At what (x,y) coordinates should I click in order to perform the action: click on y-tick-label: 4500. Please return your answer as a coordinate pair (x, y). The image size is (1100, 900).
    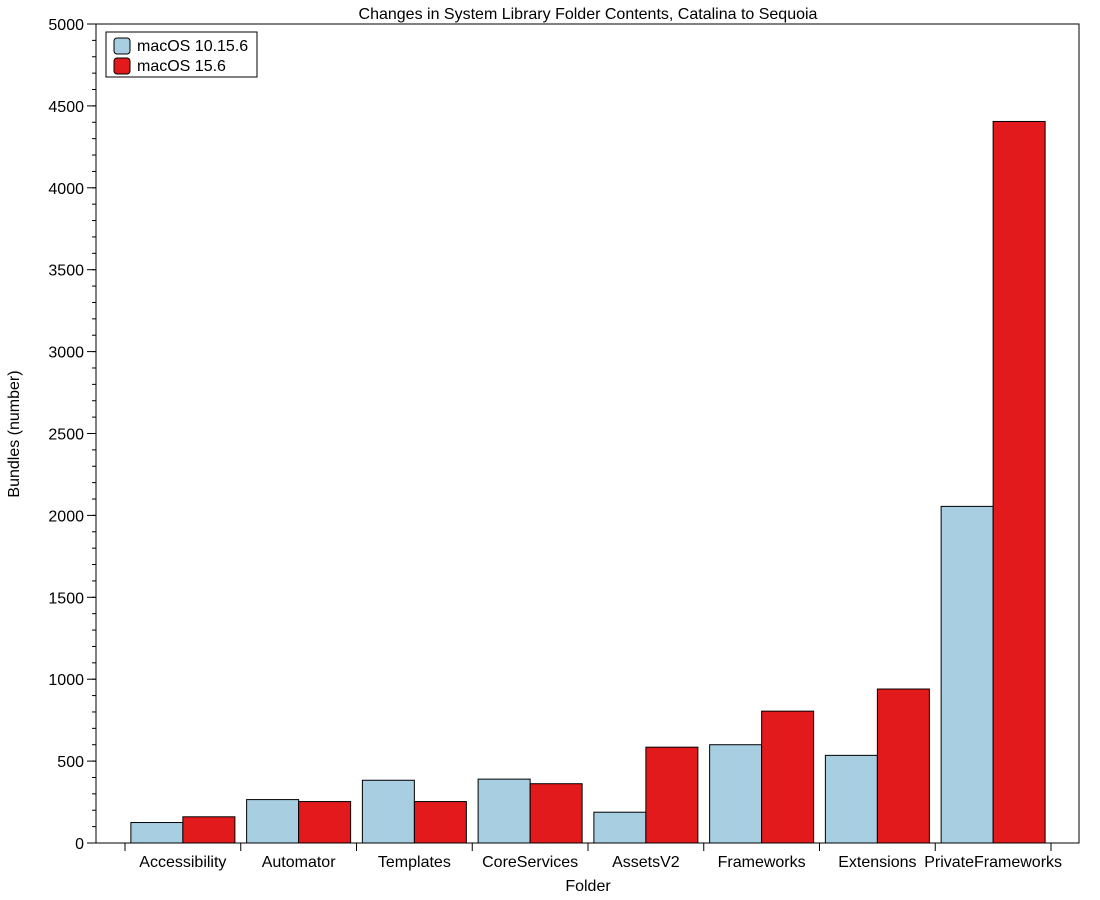
    Looking at the image, I should click on (66, 107).